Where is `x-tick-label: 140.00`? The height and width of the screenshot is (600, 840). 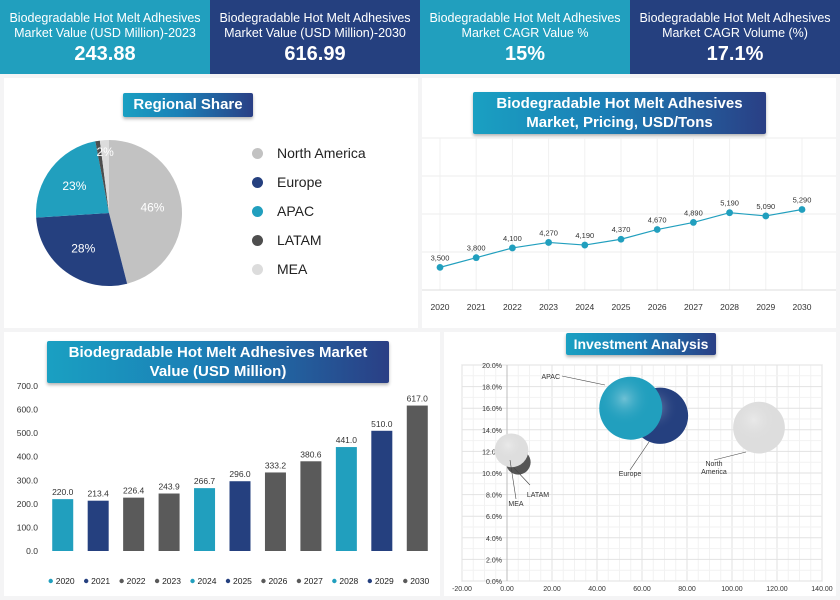
x-tick-label: 140.00 is located at coordinates (822, 589).